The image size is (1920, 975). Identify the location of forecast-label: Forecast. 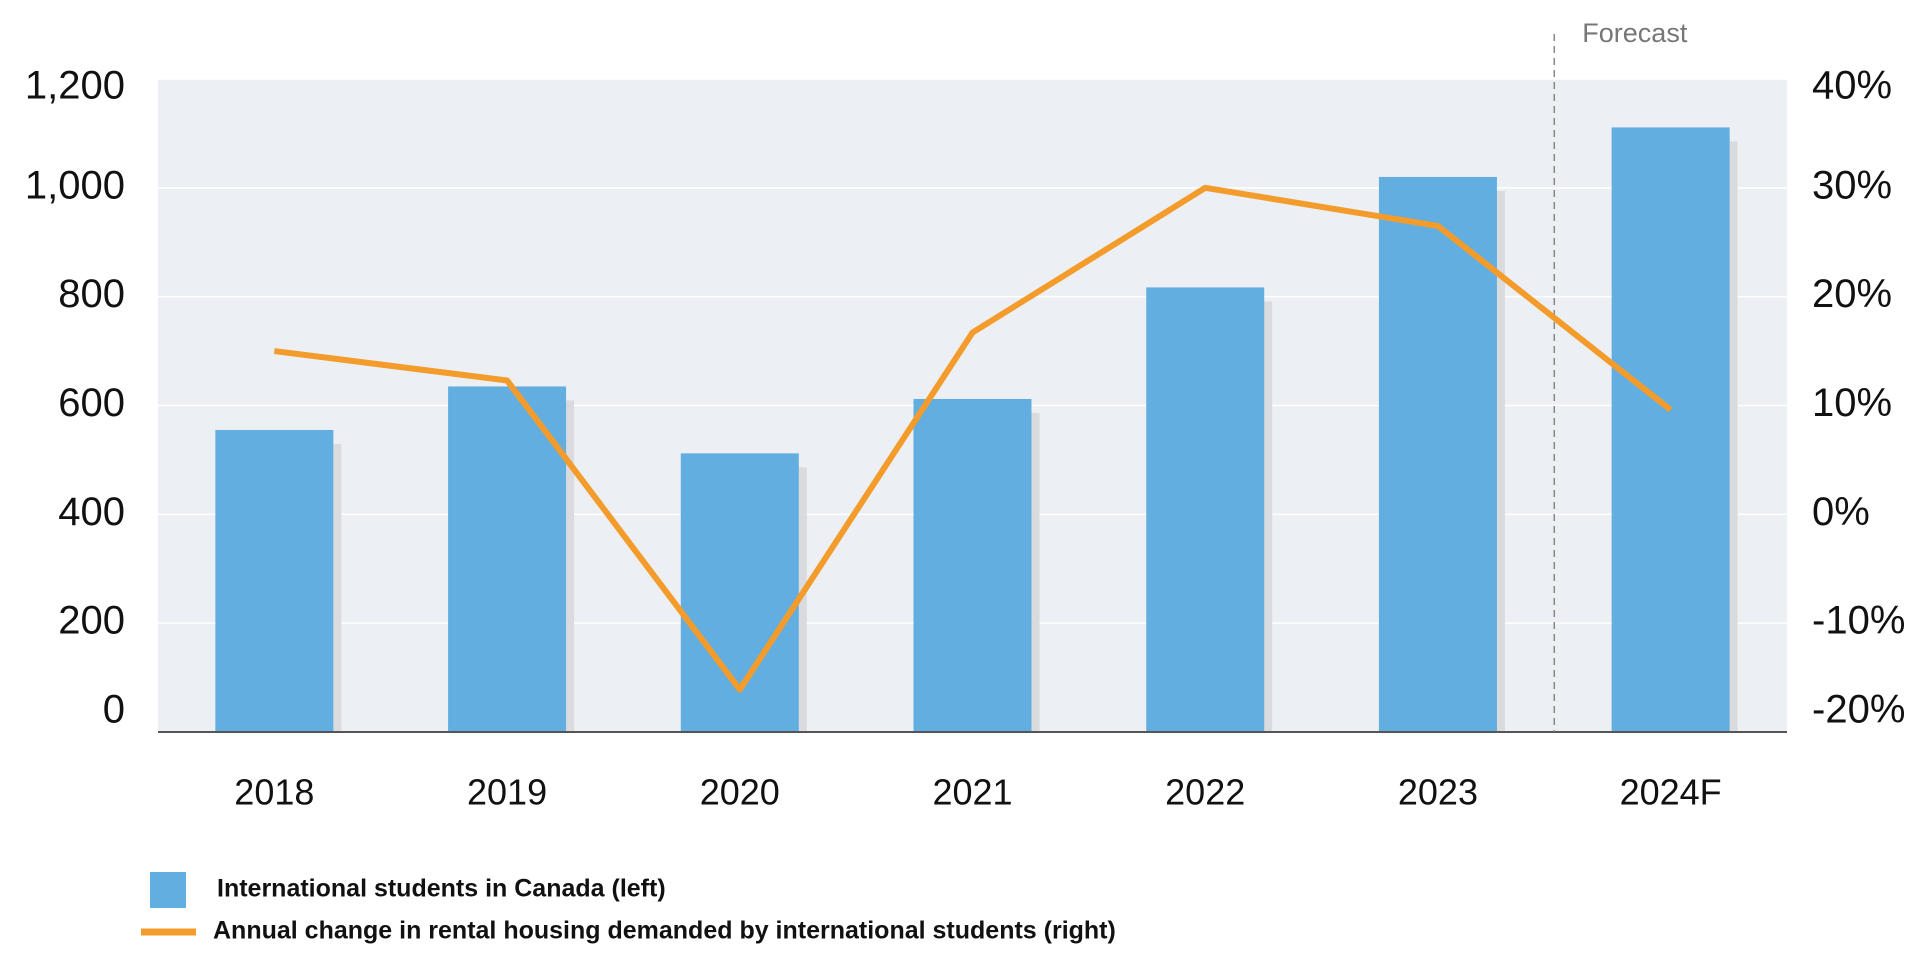
(1635, 33).